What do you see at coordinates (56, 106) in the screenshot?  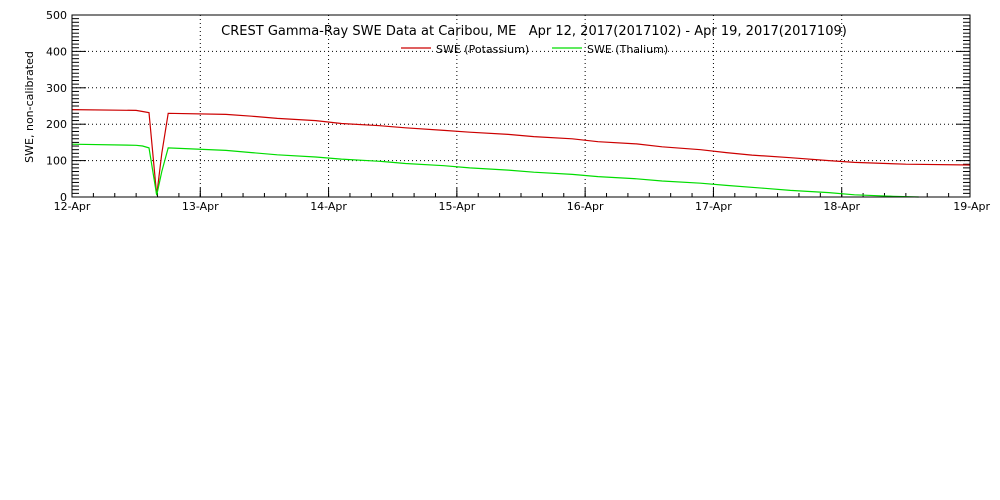 I see `y-tick-labels: 0 100 200 300 400 500` at bounding box center [56, 106].